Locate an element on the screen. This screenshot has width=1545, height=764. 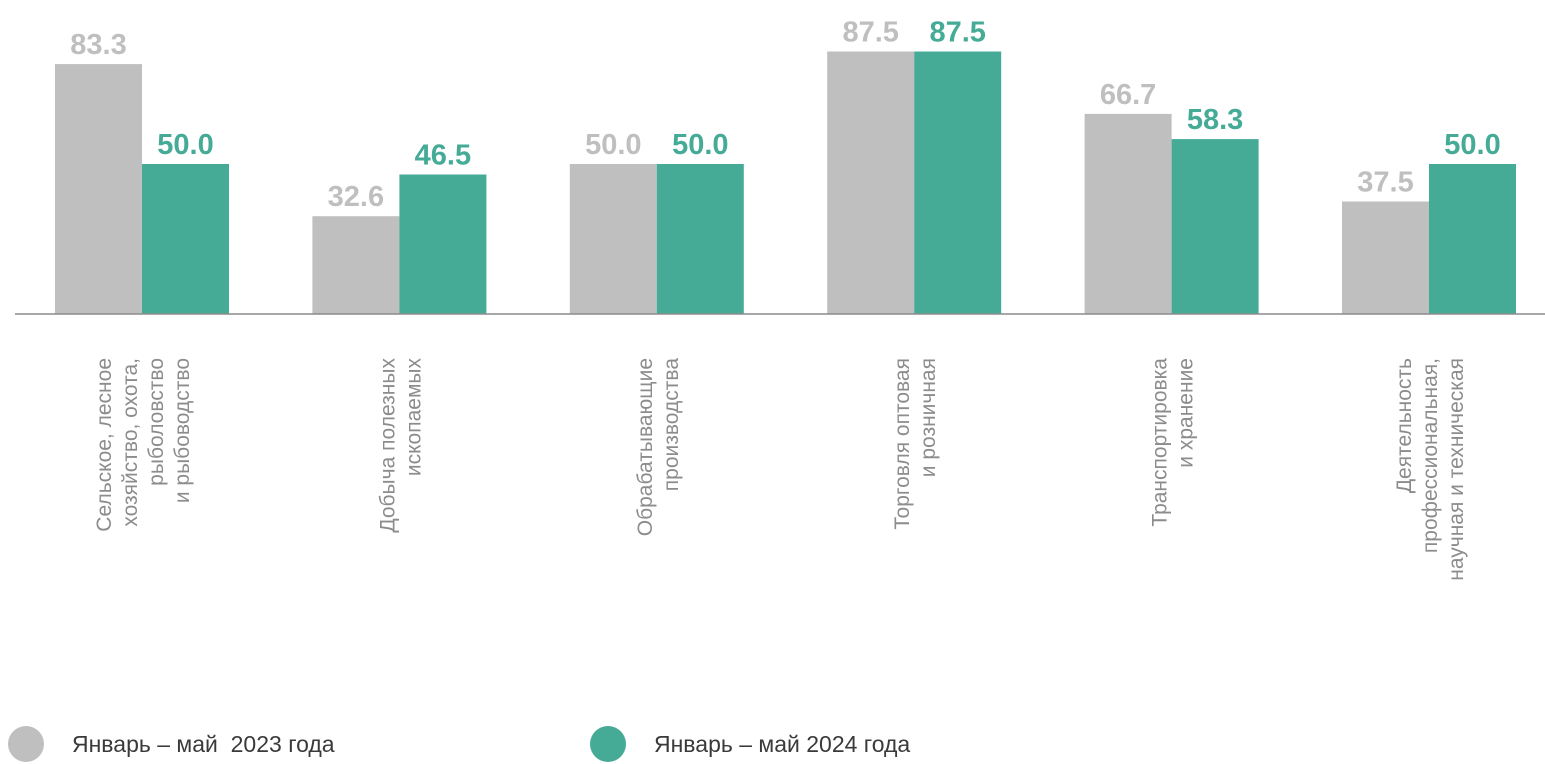
category-label-line: Сельское, лесное is located at coordinates (104, 445).